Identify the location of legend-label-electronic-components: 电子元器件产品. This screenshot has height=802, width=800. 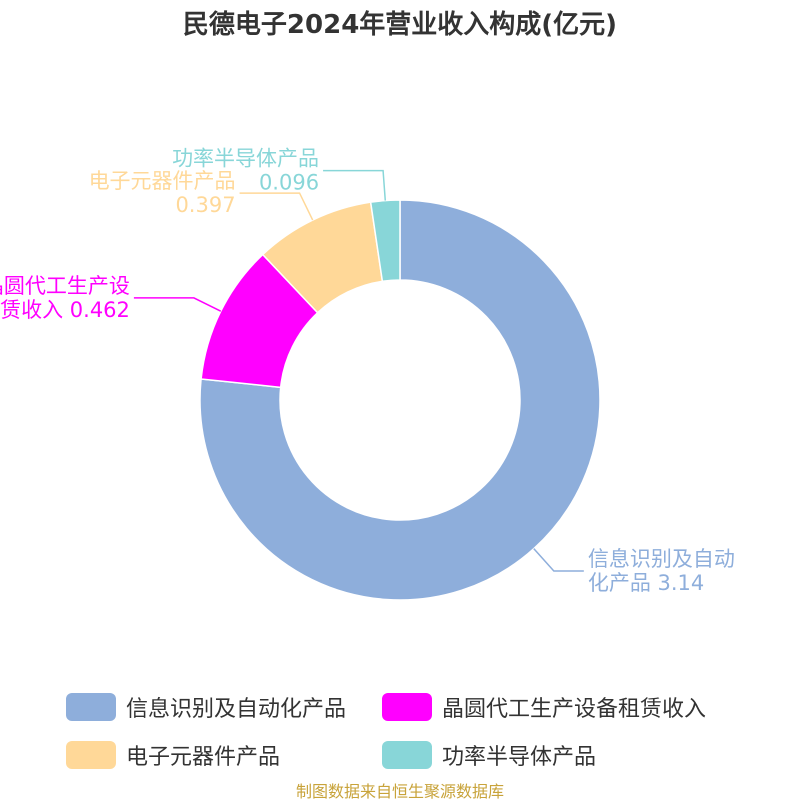
(203, 757).